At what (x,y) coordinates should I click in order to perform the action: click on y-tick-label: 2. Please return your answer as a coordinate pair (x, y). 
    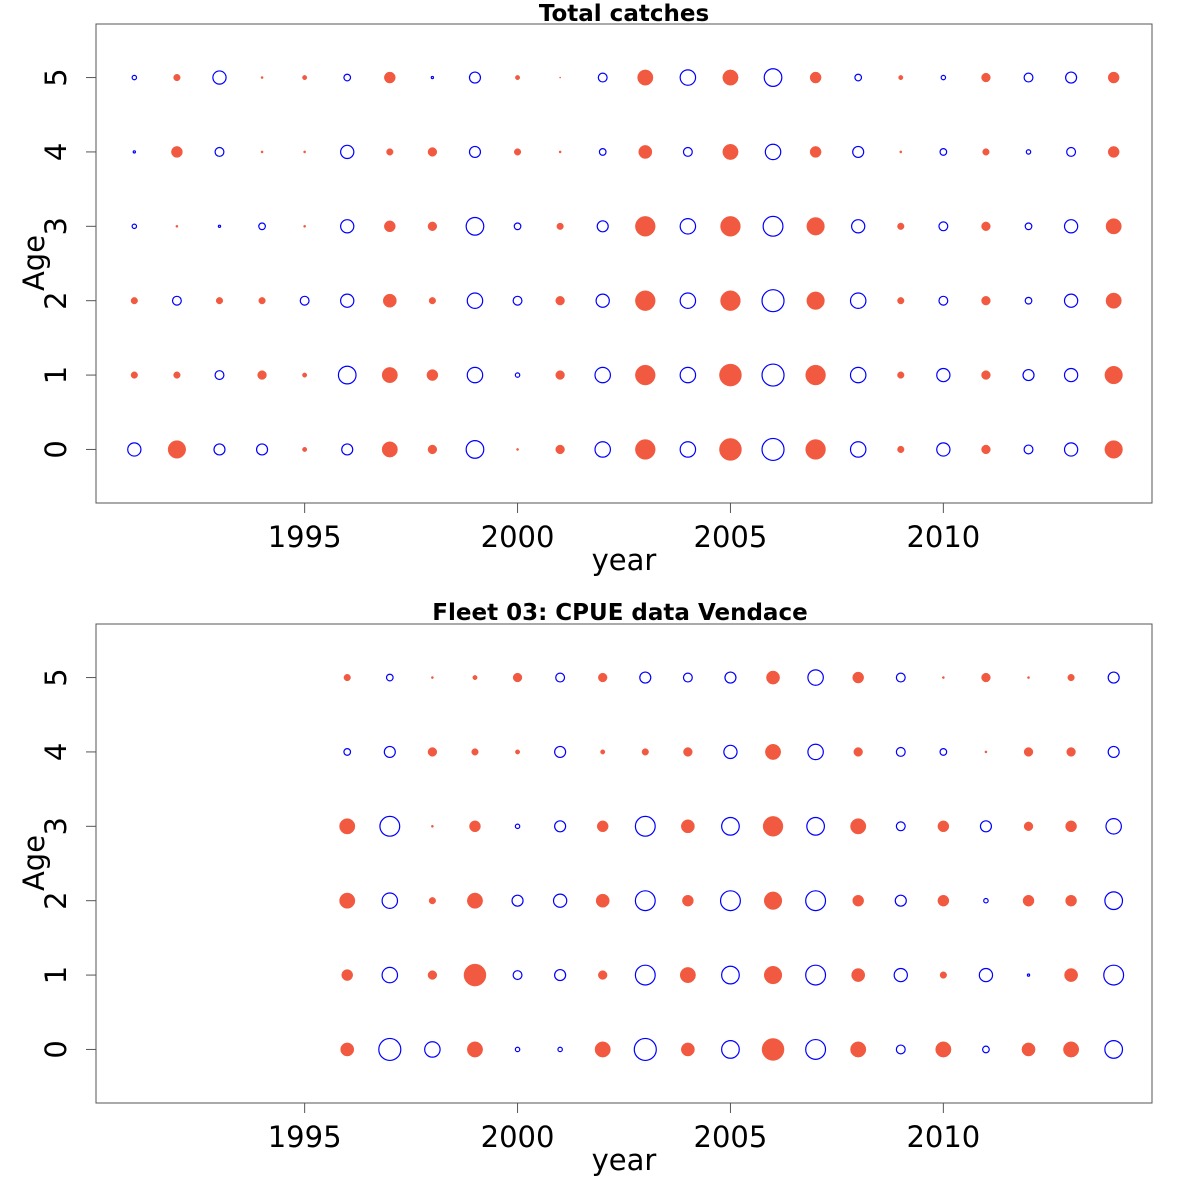
    Looking at the image, I should click on (56, 300).